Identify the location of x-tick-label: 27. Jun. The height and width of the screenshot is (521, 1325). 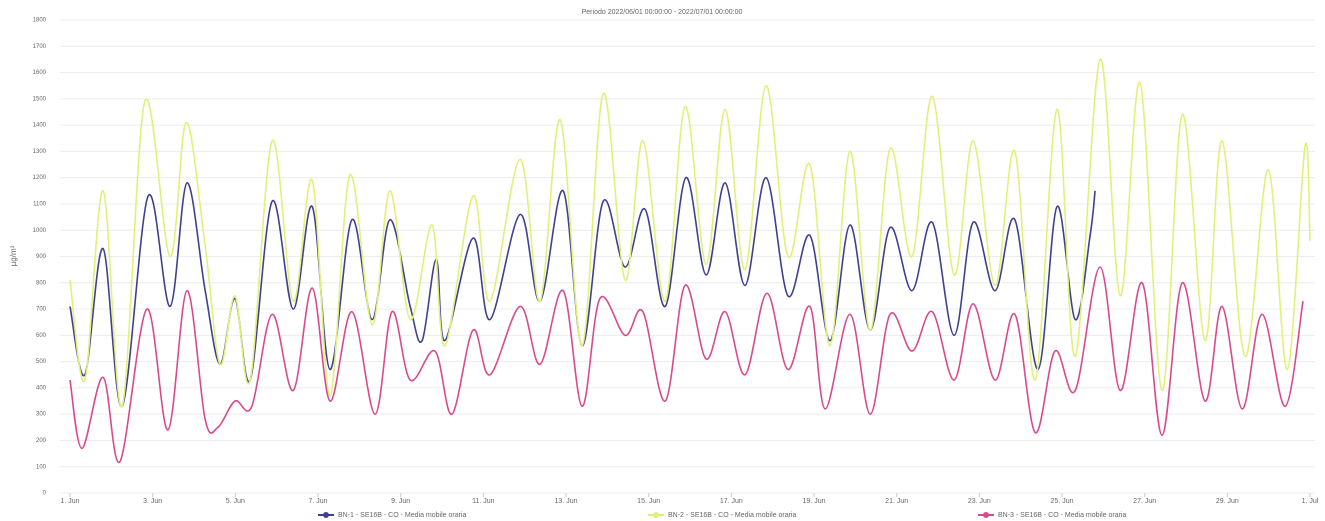
(1144, 501).